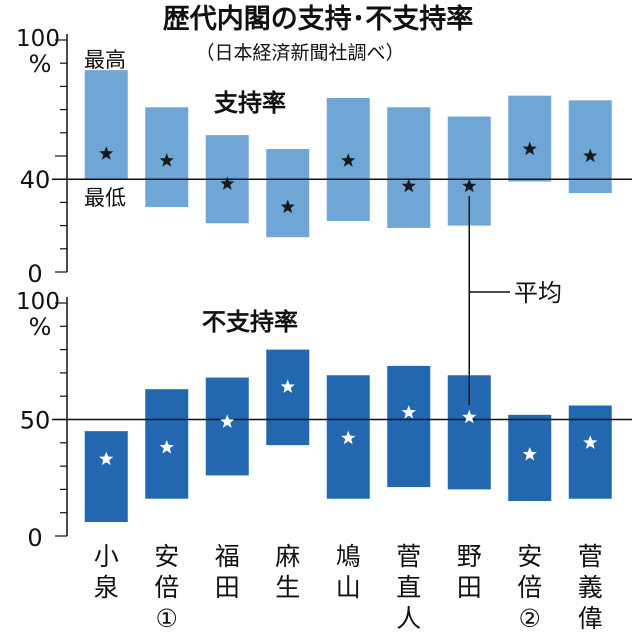  What do you see at coordinates (287, 587) in the screenshot?
I see `category-label-char: 生` at bounding box center [287, 587].